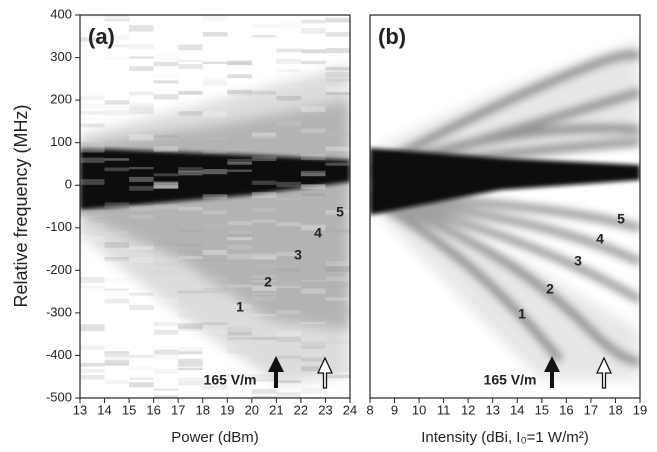 This screenshot has width=657, height=452. Describe the element at coordinates (59, 269) in the screenshot. I see `y-tick-label: -200` at that location.